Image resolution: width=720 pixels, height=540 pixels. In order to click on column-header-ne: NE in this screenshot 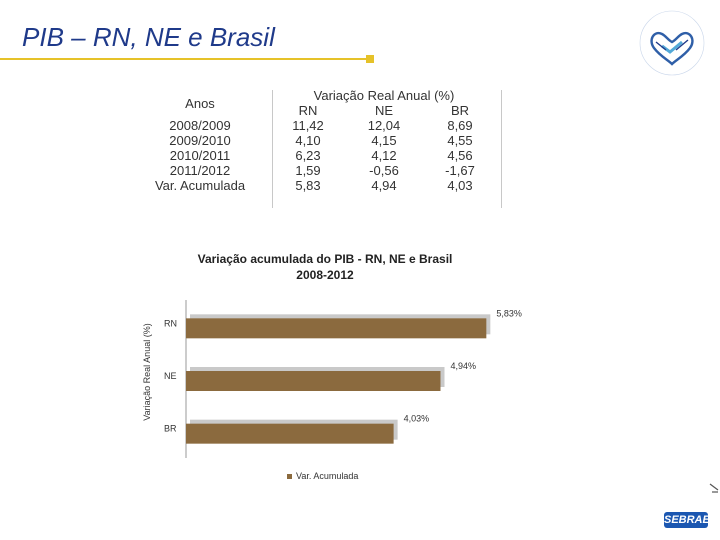, I will do `click(384, 110)`.